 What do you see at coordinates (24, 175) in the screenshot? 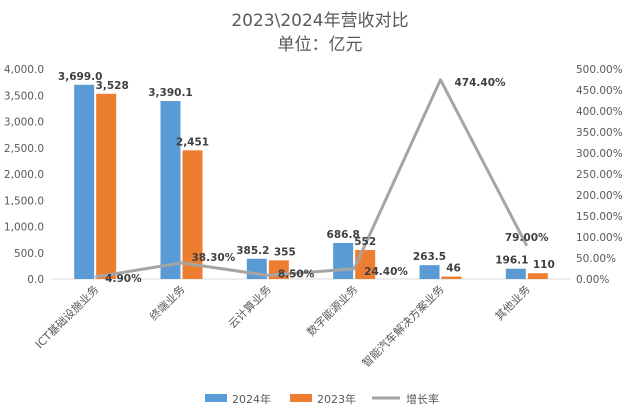
I see `y-left-tick-label: 2,000.0` at bounding box center [24, 175].